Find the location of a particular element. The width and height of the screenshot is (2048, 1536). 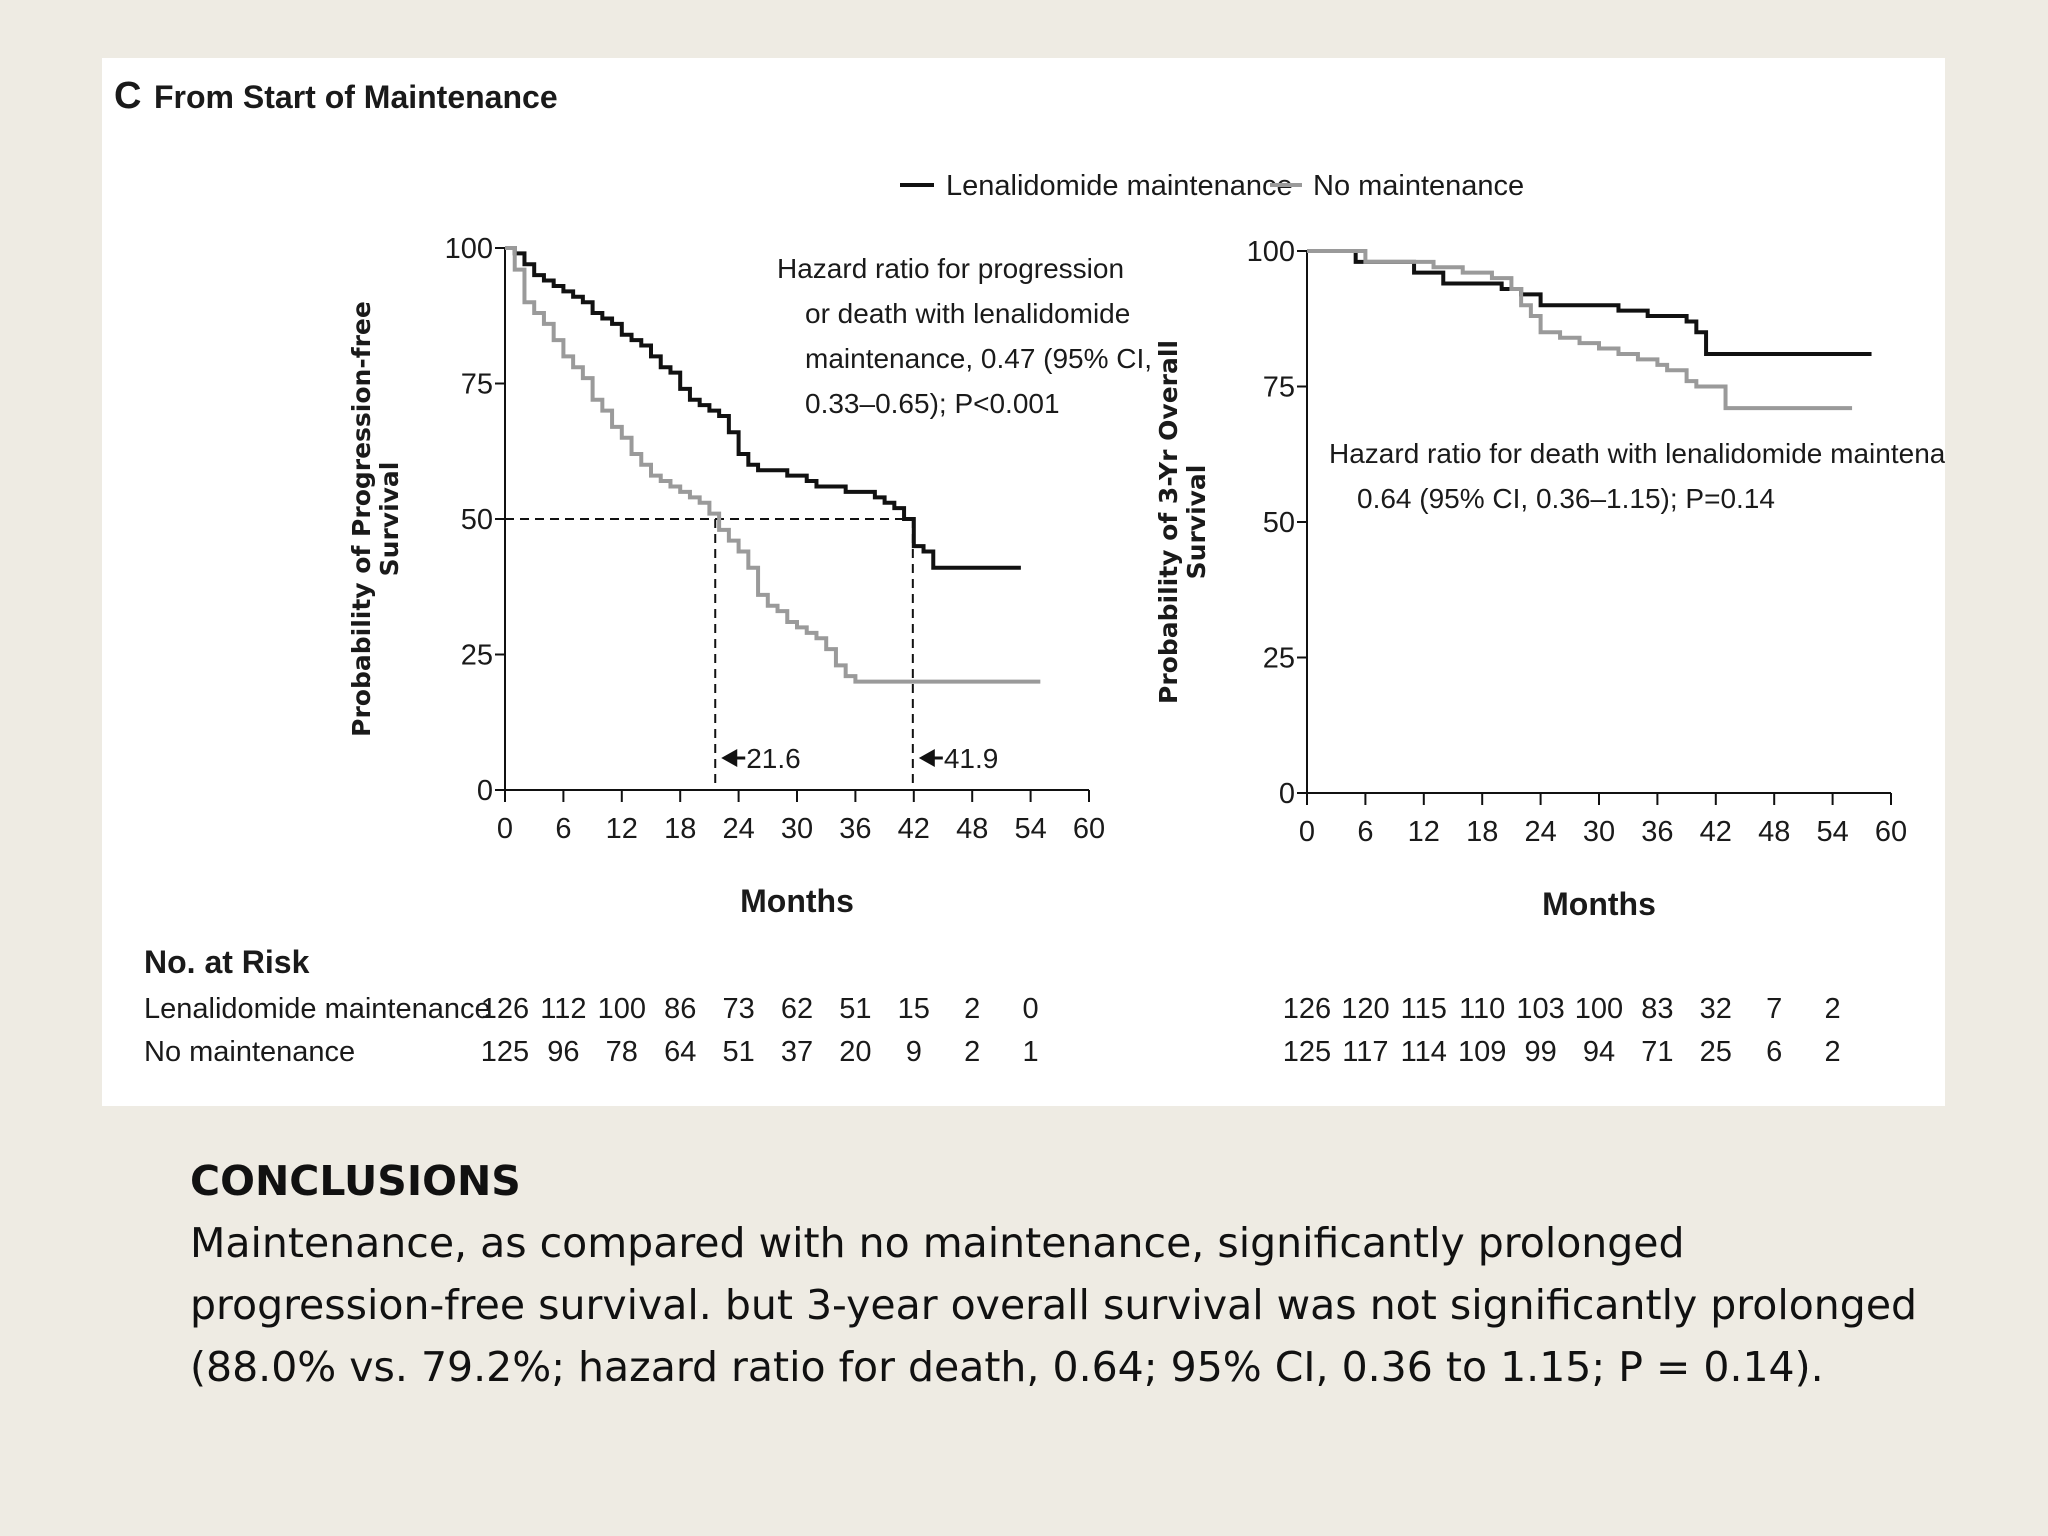

median-label: 21.6 is located at coordinates (773, 758).